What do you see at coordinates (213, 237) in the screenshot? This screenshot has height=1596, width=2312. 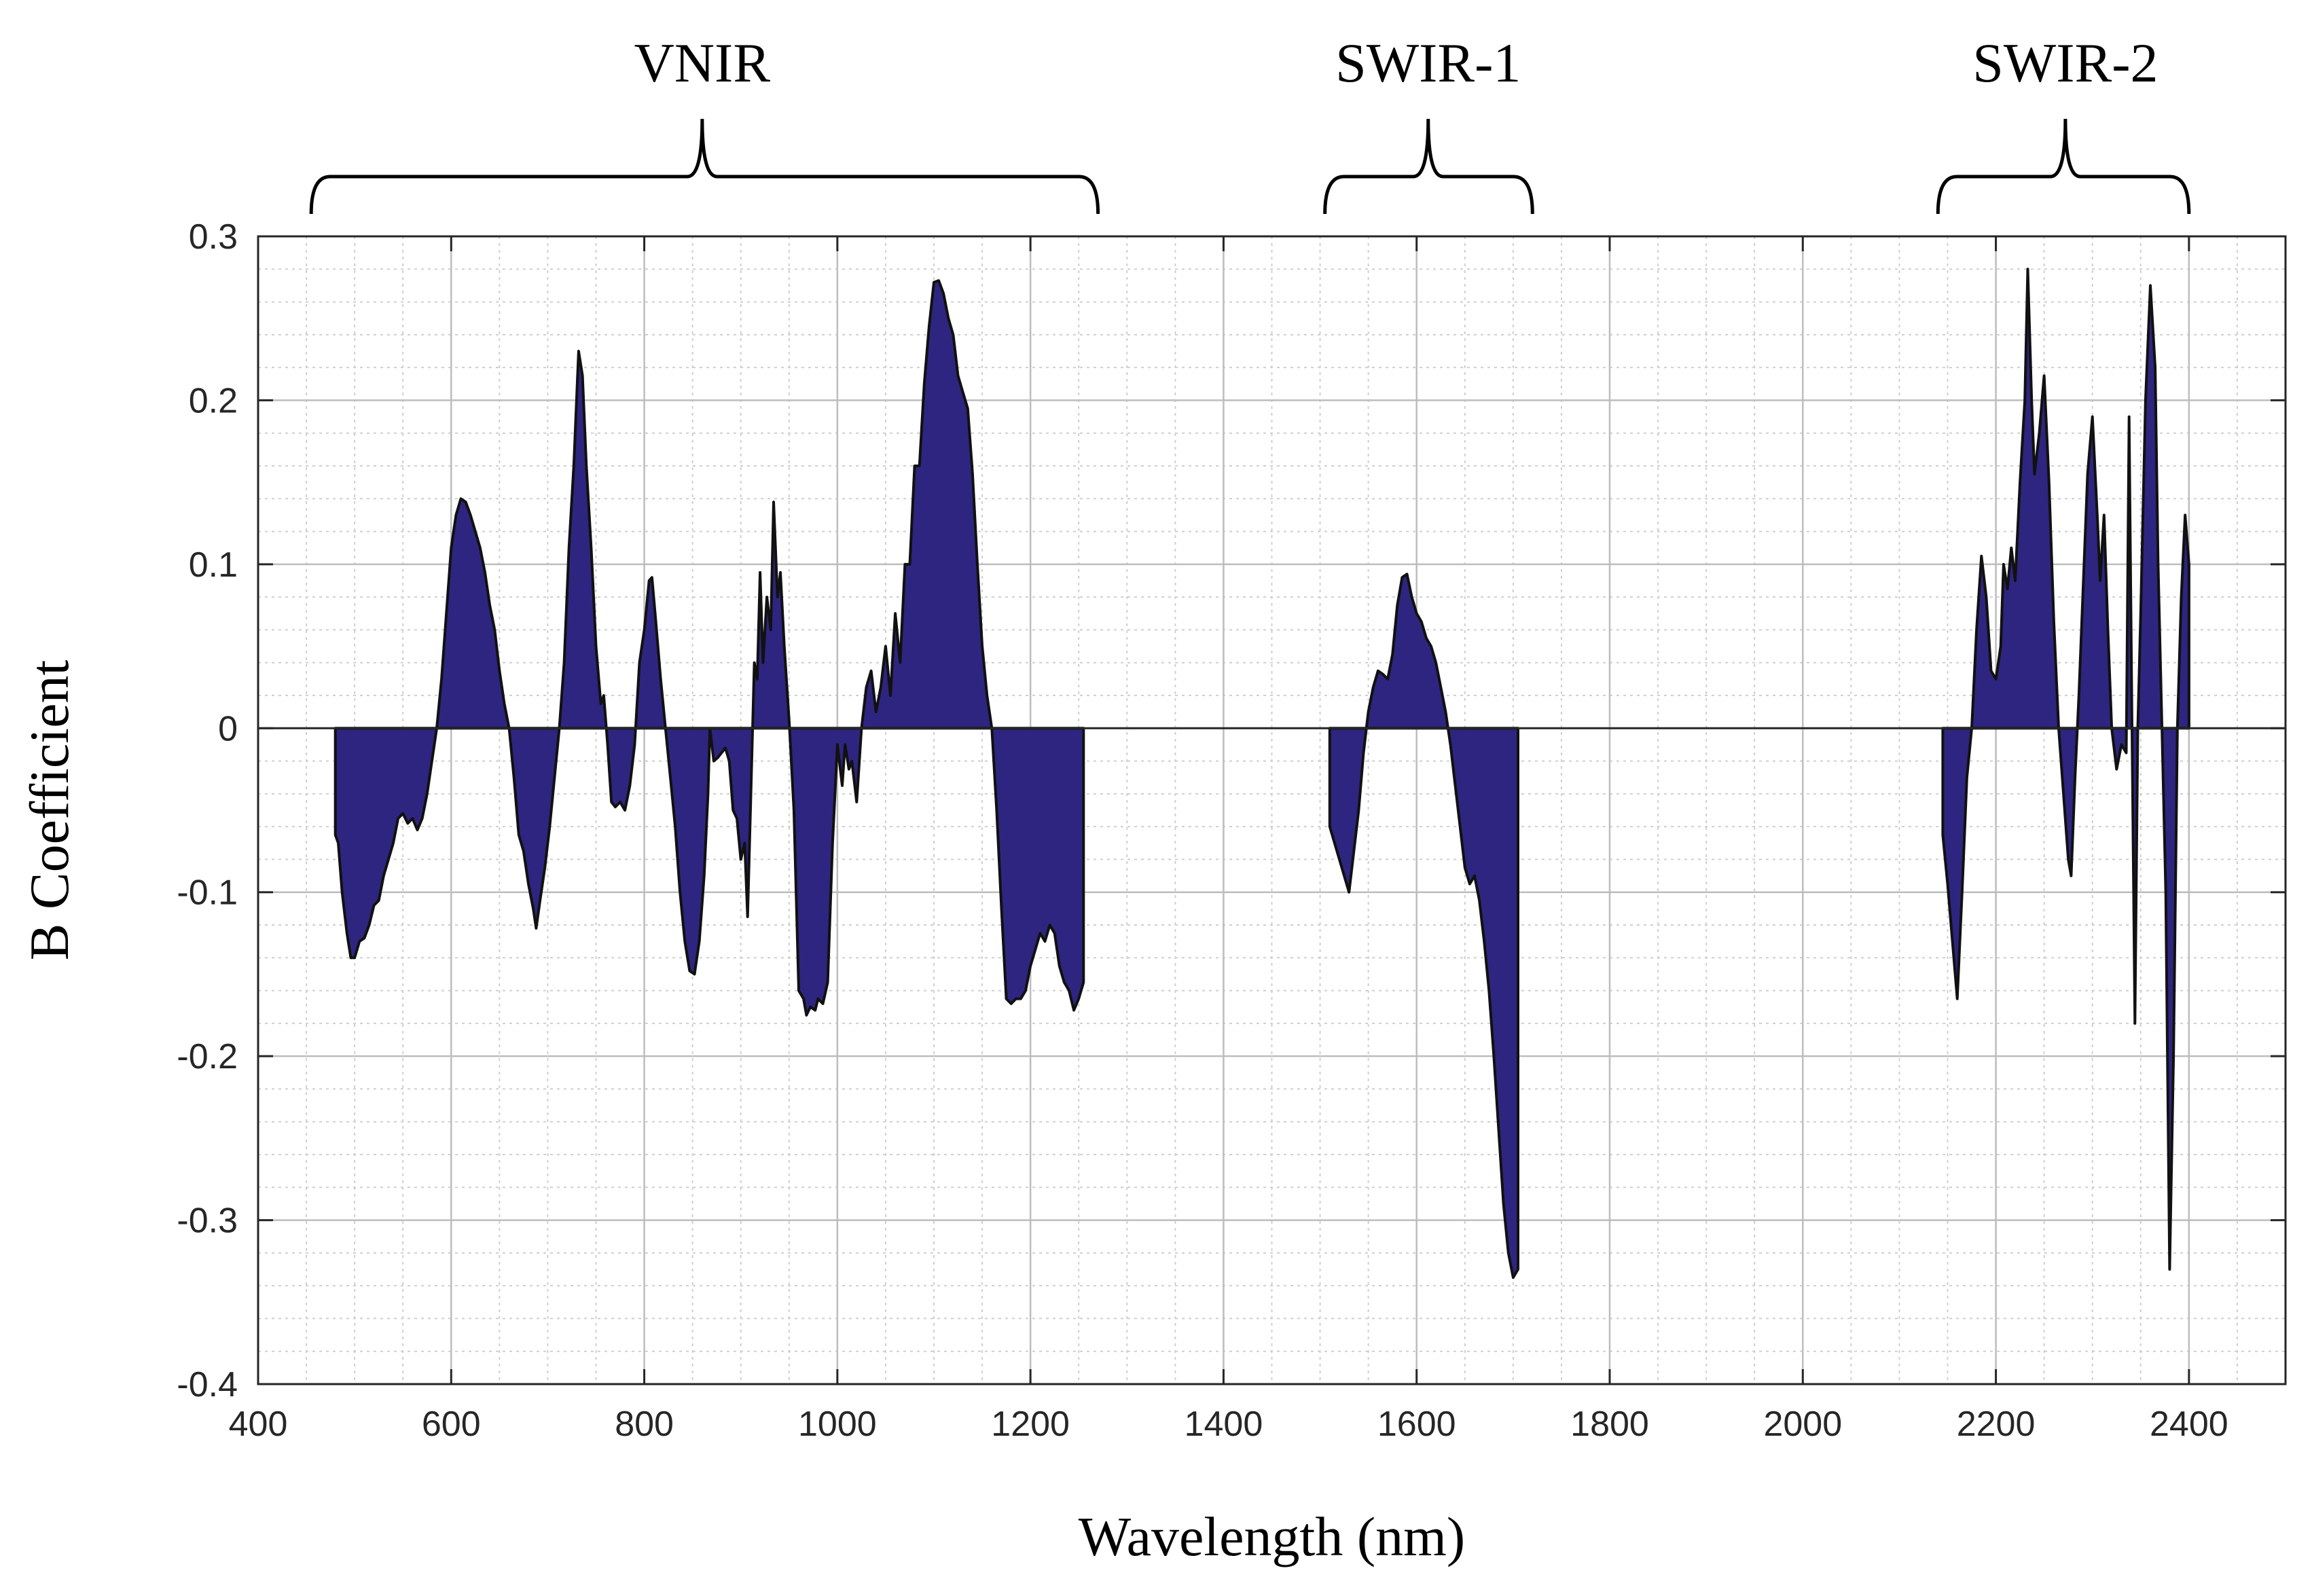 I see `y-tick-label: 0.3` at bounding box center [213, 237].